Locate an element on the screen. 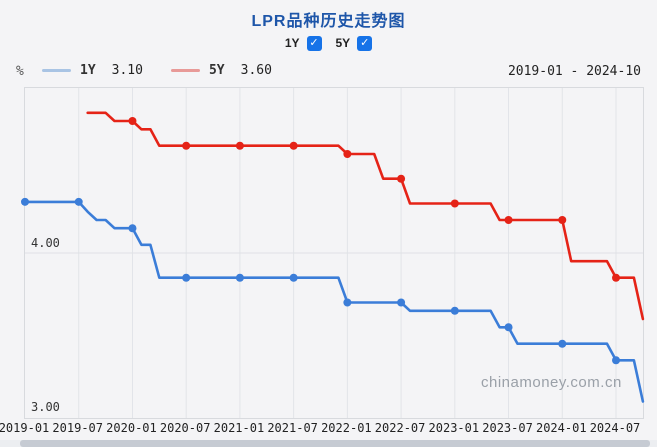 Image resolution: width=657 pixels, height=447 pixels. x-tick-label: 2023-07 is located at coordinates (507, 428).